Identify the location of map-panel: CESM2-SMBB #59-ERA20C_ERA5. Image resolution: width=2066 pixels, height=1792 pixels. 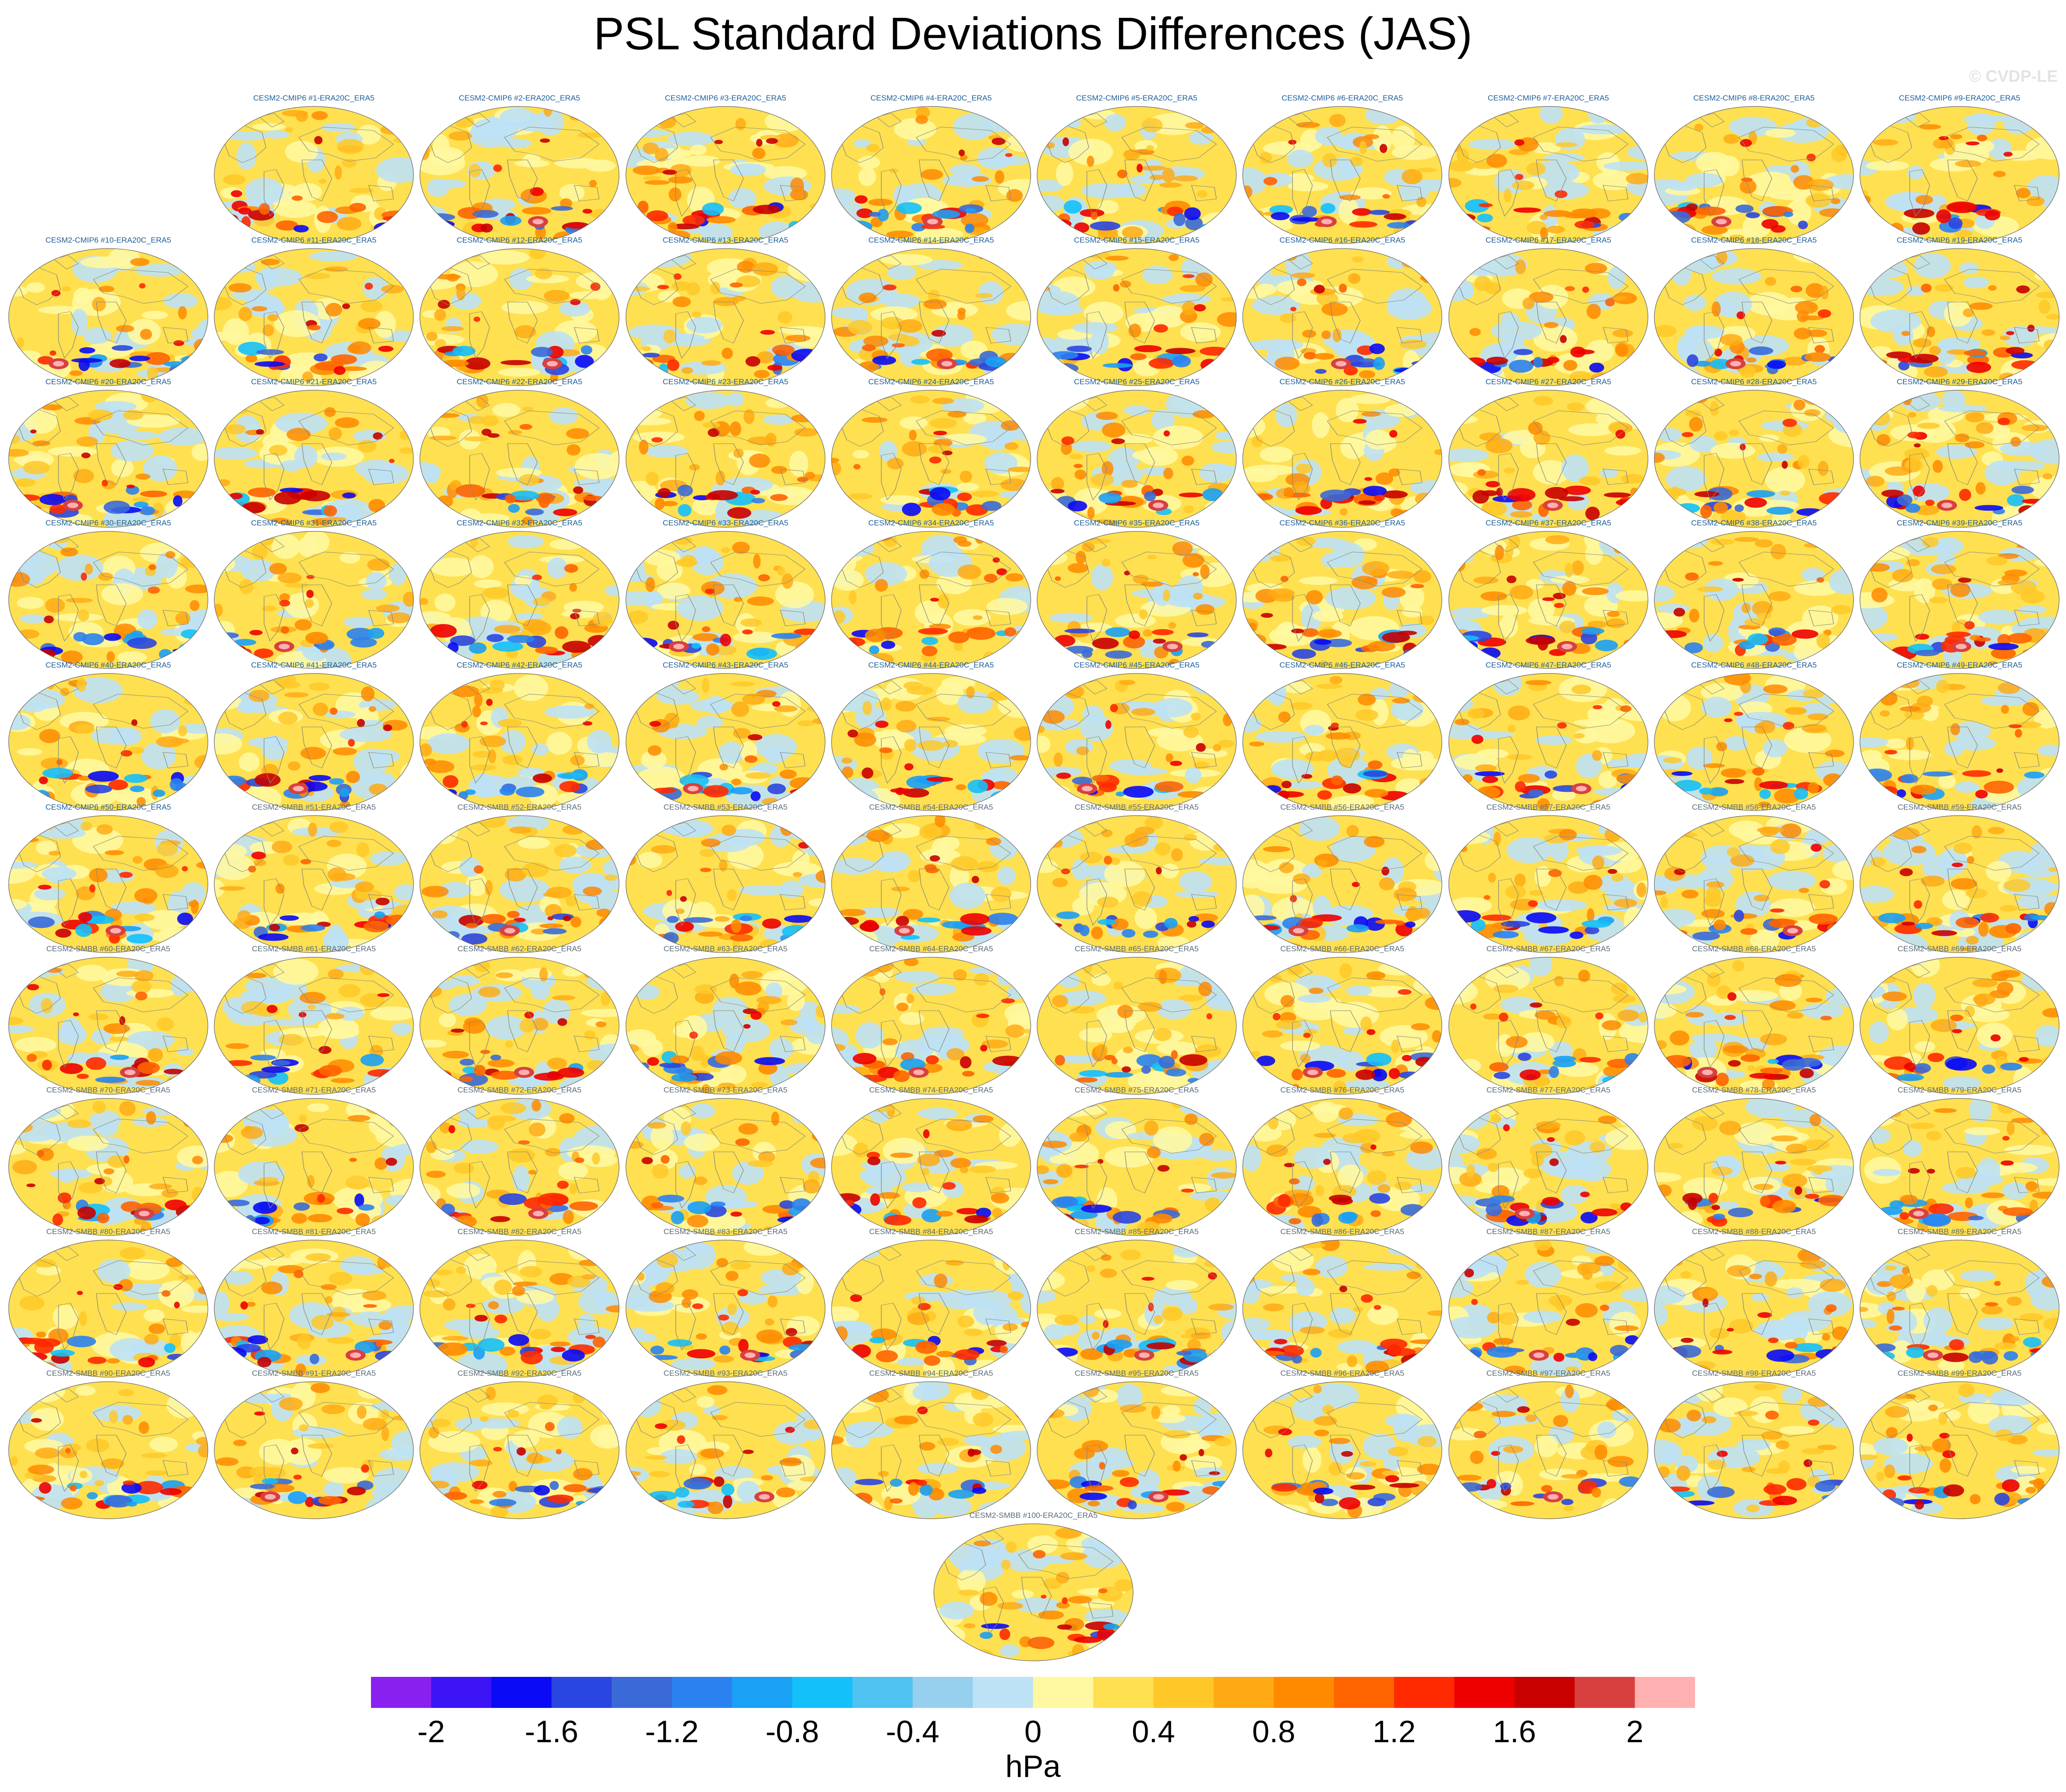
(1959, 878).